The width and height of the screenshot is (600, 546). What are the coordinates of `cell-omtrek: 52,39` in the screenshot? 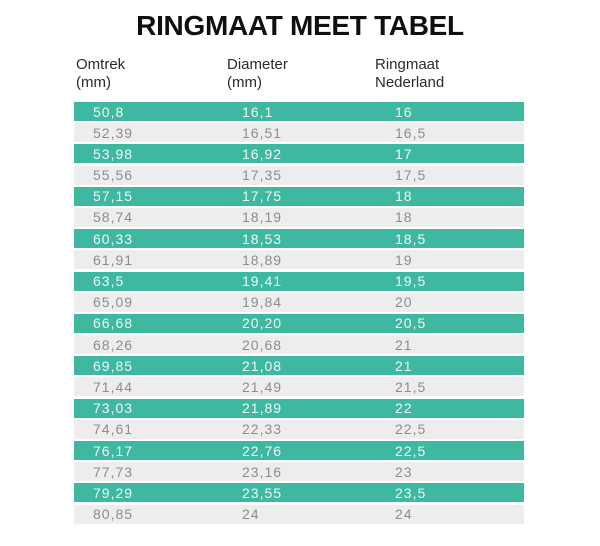 It's located at (113, 132).